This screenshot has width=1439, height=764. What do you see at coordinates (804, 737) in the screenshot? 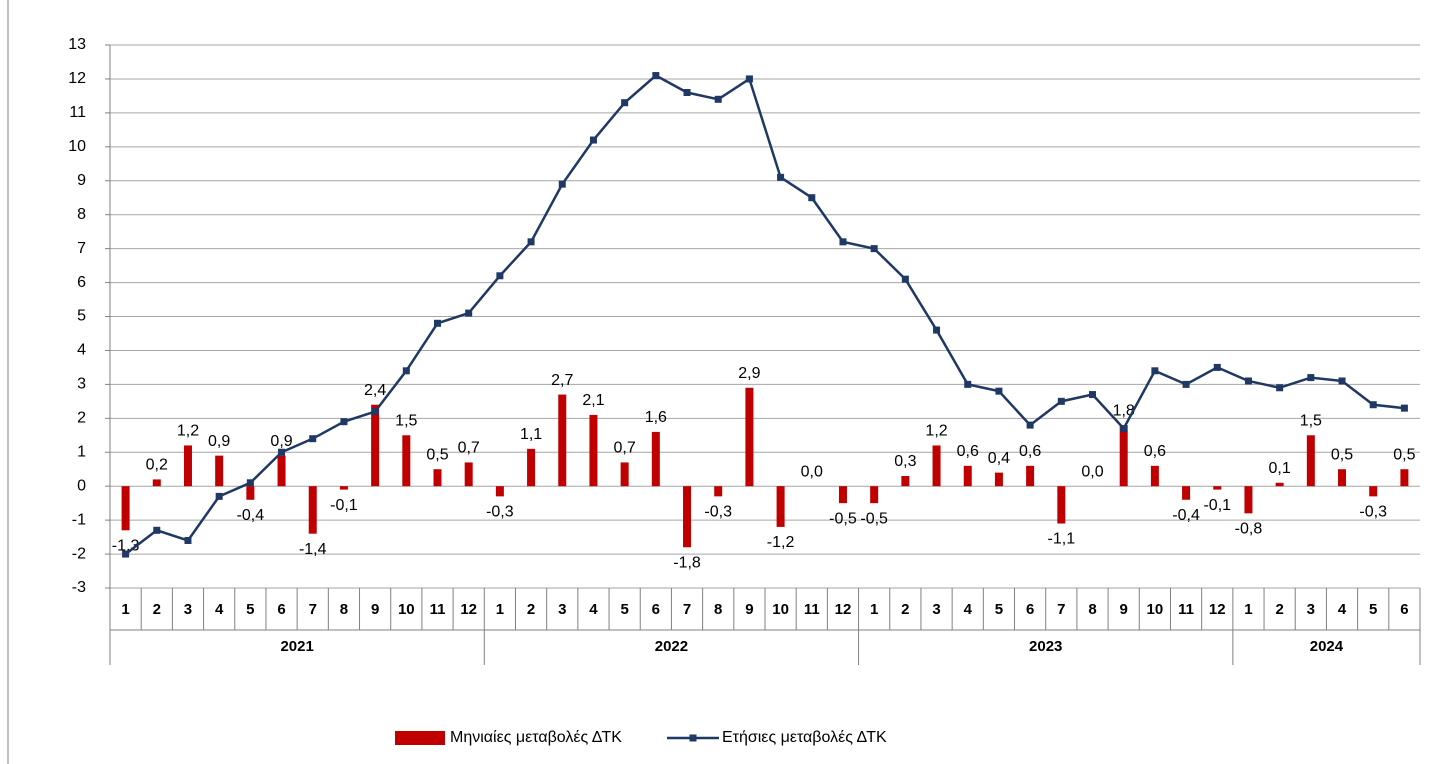
I see `legend-label: Ετήσιες μεταβολές ΔΤΚ` at bounding box center [804, 737].